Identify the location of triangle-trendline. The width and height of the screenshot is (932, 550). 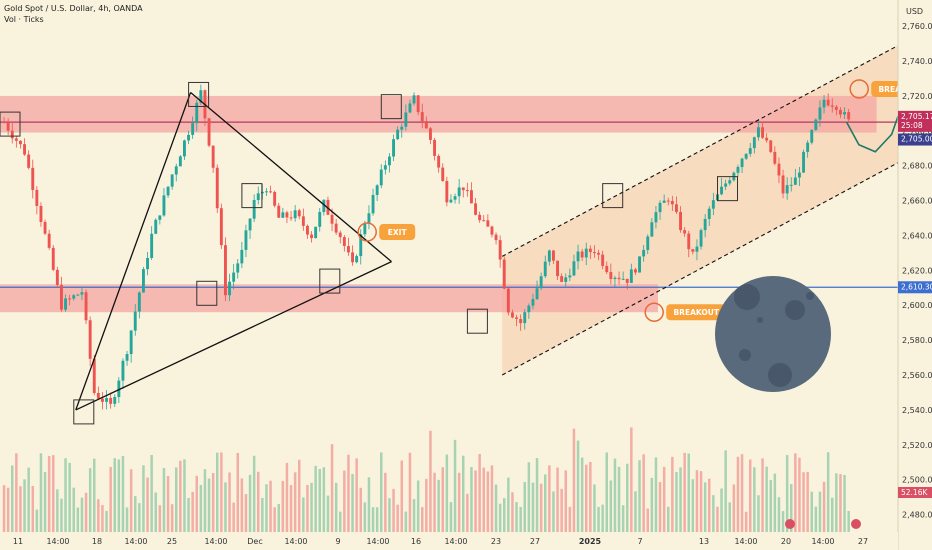
(233, 336).